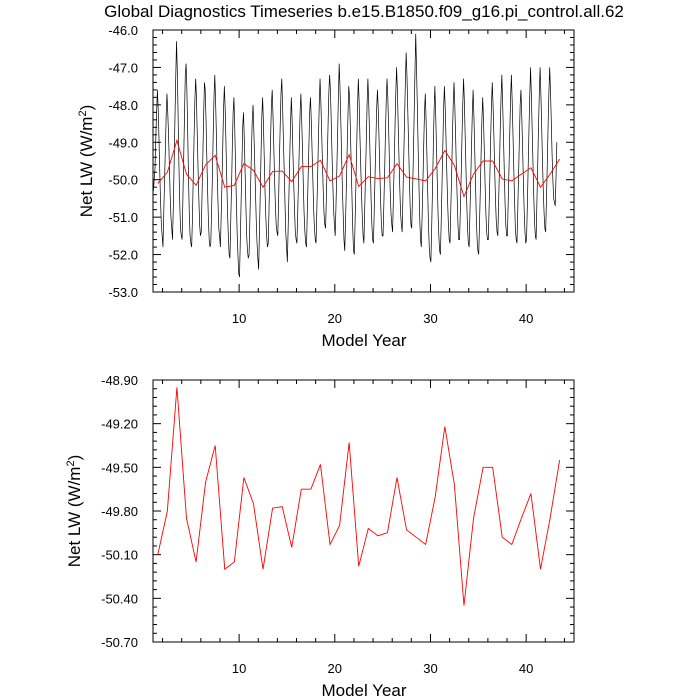 Image resolution: width=700 pixels, height=700 pixels. I want to click on y-tick-label: -51.0, so click(123, 217).